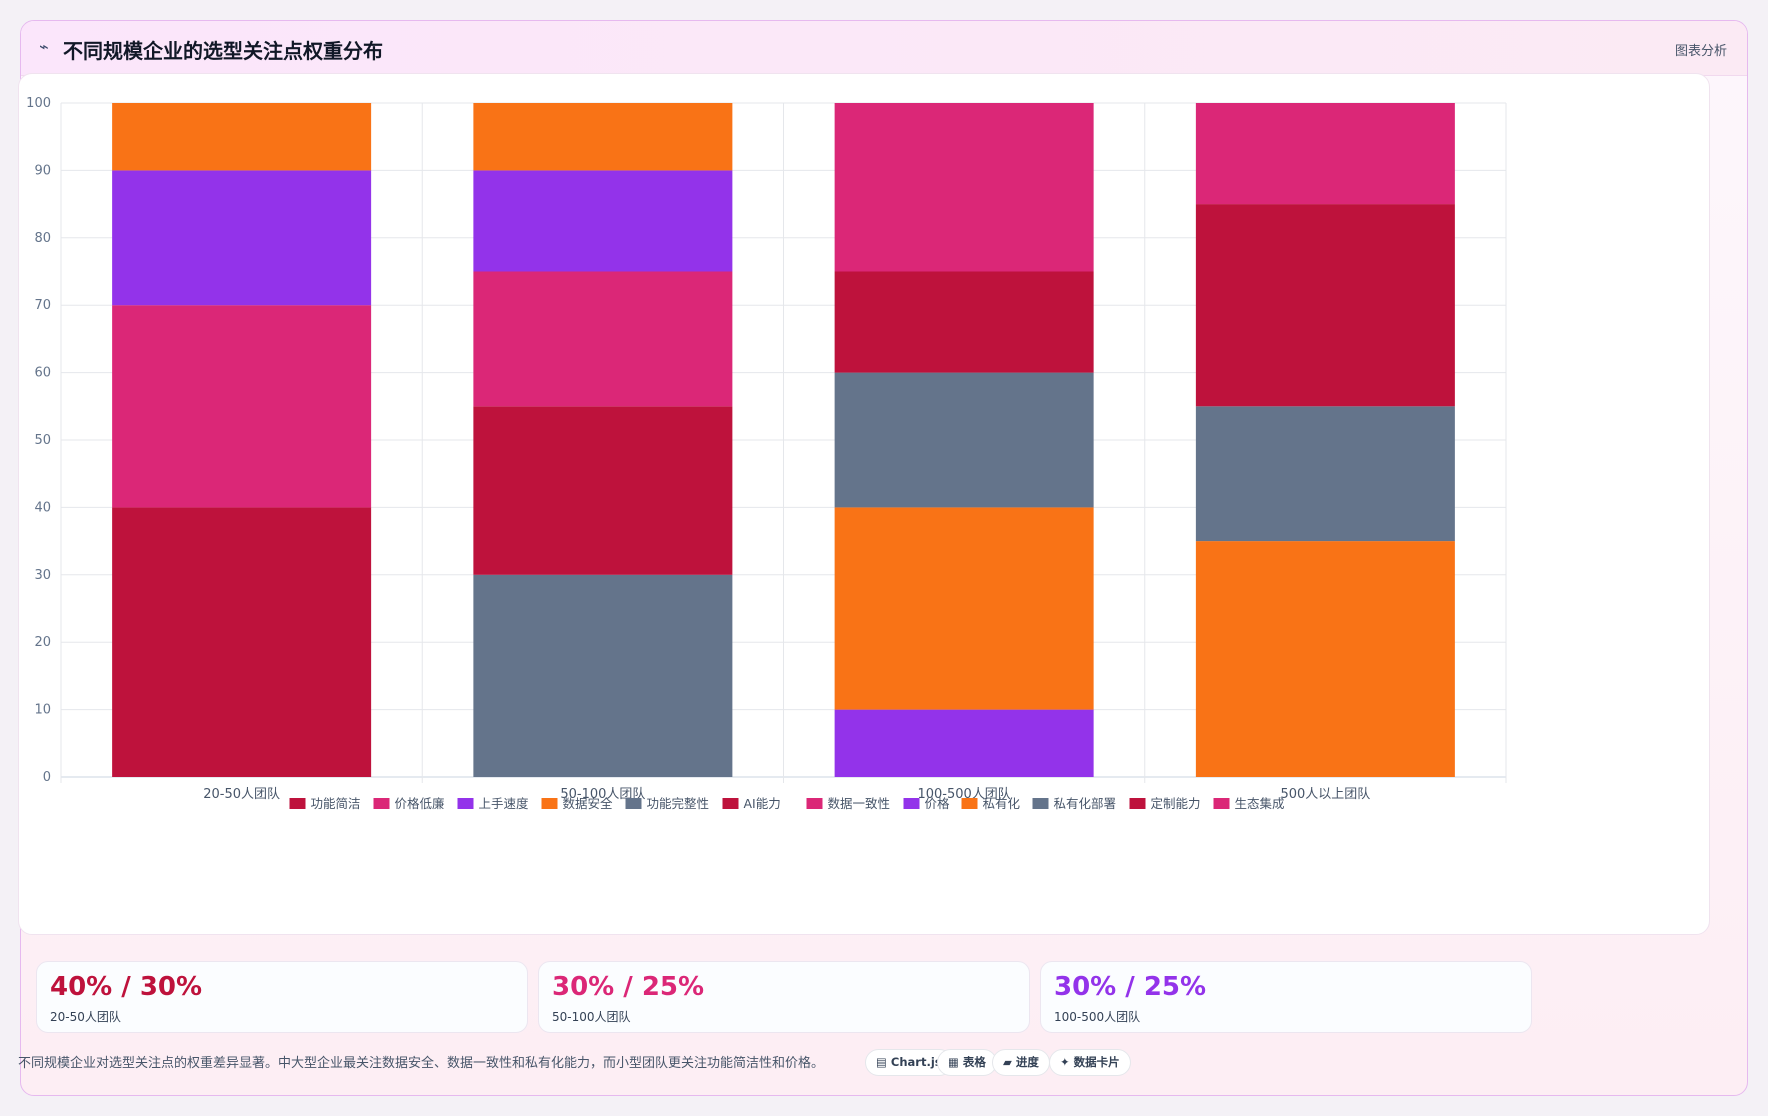 Image resolution: width=1768 pixels, height=1116 pixels. Describe the element at coordinates (42, 305) in the screenshot. I see `y-tick-label: 70` at that location.